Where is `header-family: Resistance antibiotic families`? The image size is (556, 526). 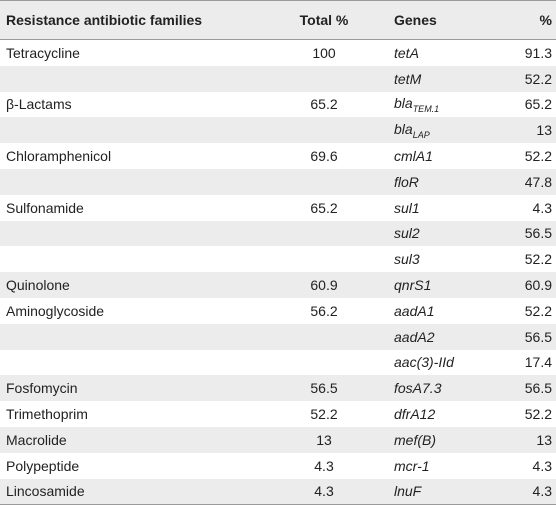 header-family: Resistance antibiotic families is located at coordinates (129, 20).